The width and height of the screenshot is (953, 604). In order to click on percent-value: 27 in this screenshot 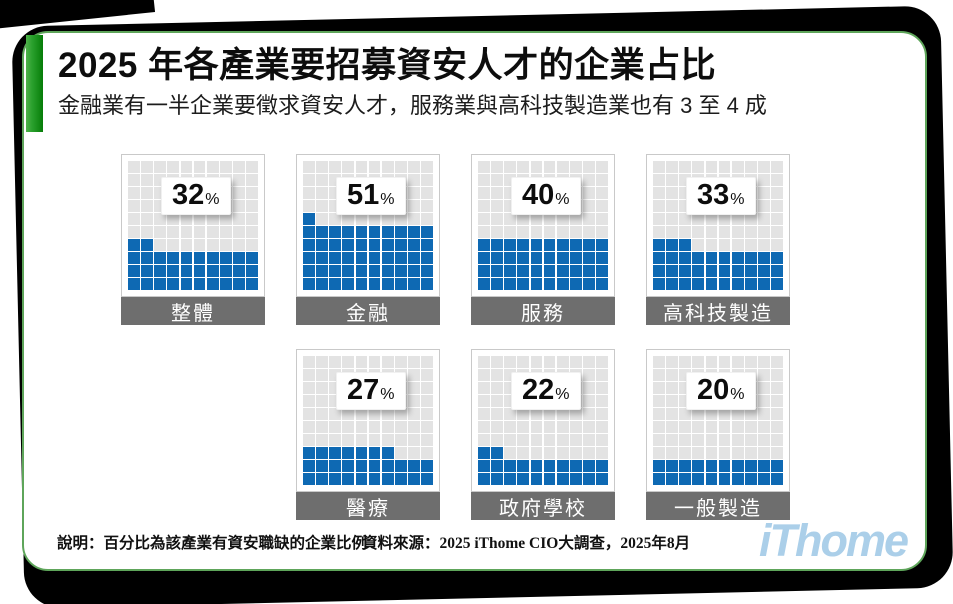, I will do `click(363, 390)`.